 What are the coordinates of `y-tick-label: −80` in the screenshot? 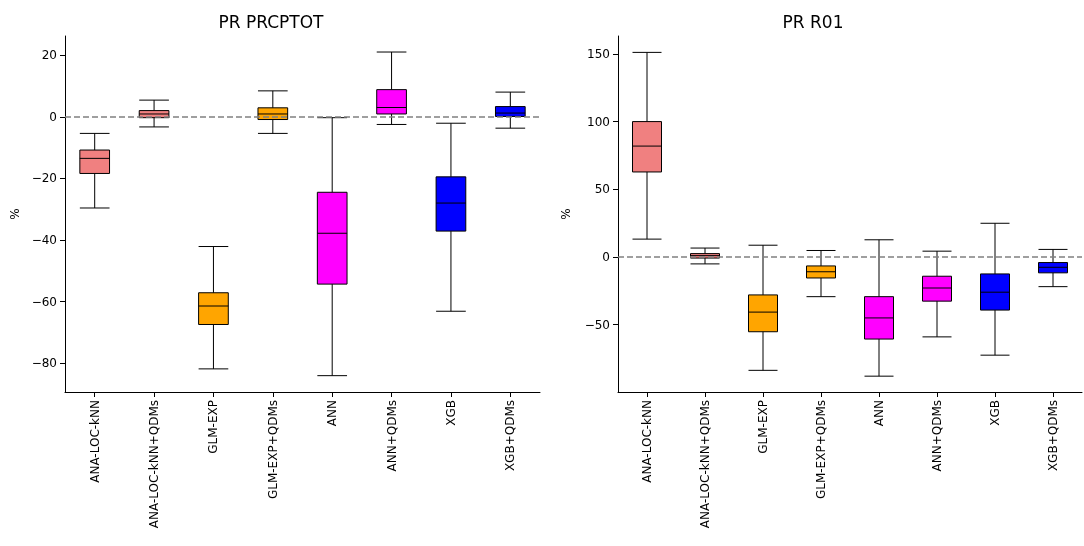 It's located at (44, 363).